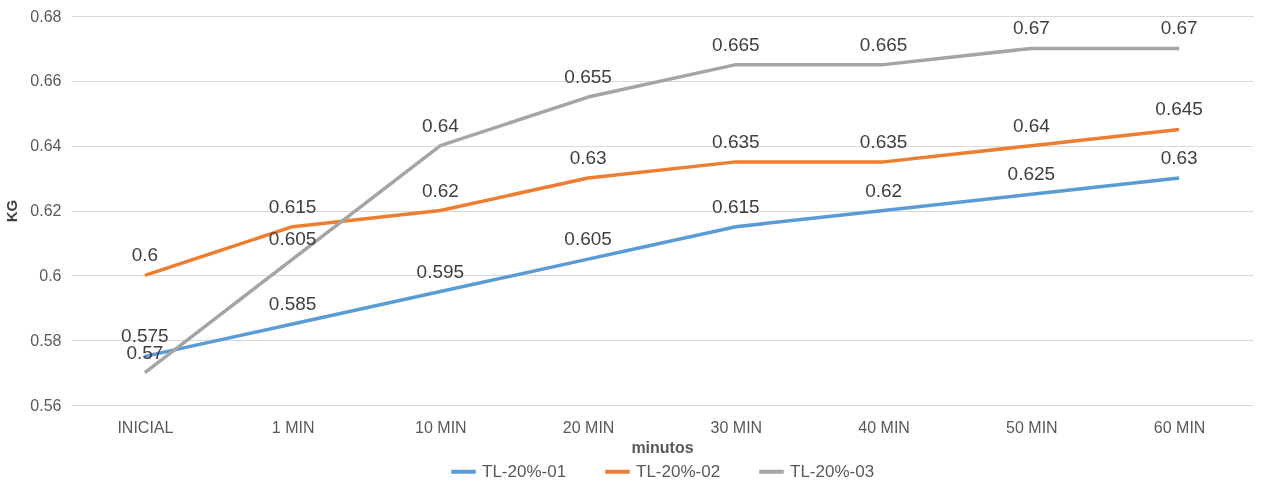  What do you see at coordinates (46, 146) in the screenshot?
I see `y-tick-label: 0.64` at bounding box center [46, 146].